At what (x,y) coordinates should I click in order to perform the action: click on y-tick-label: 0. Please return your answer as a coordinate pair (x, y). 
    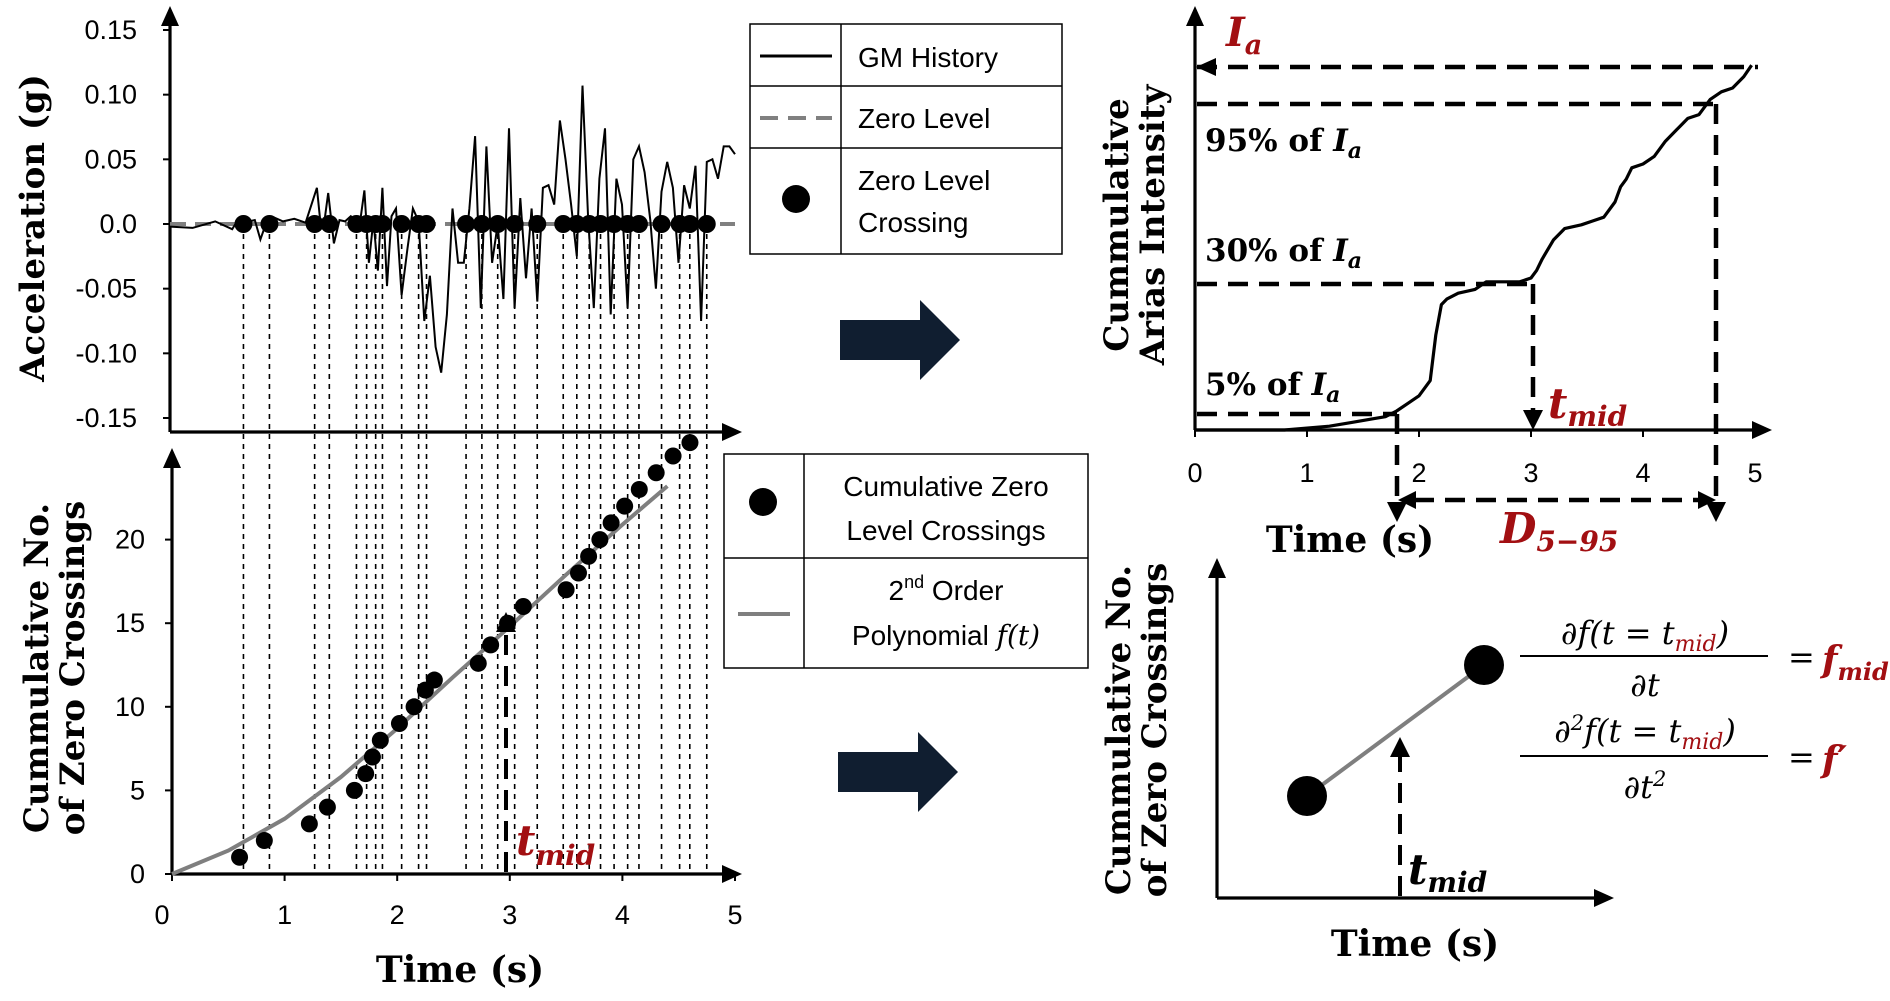
    Looking at the image, I should click on (137, 874).